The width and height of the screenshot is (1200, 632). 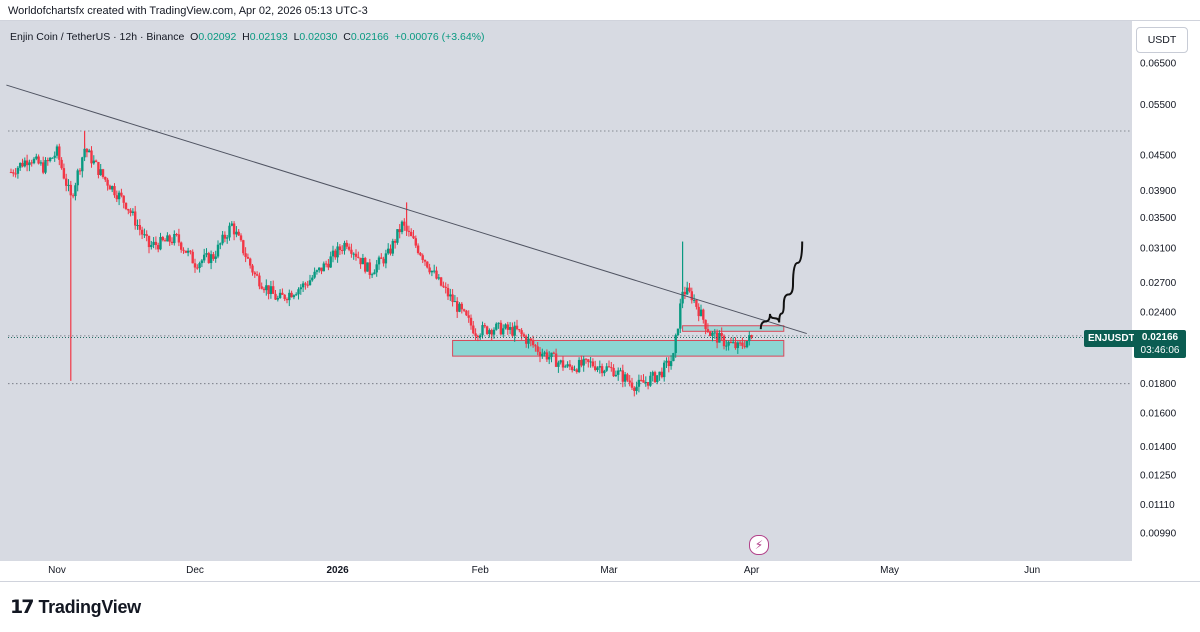 I want to click on bolt-icon: ⚡, so click(x=759, y=545).